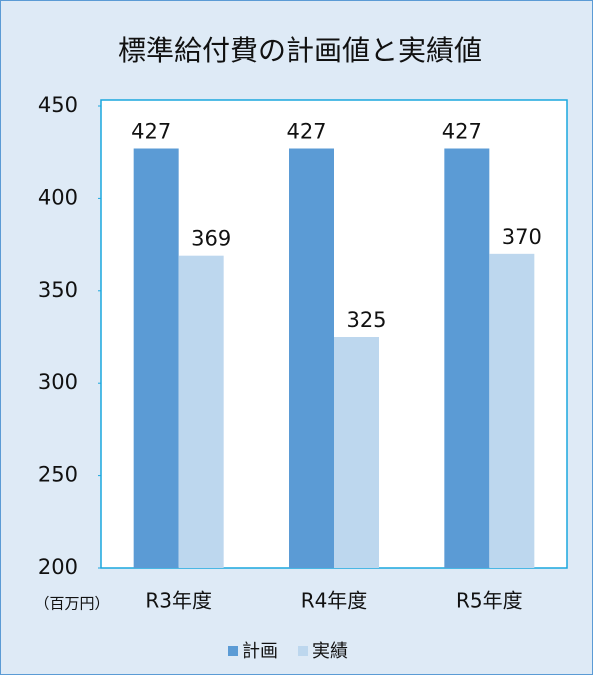 Image resolution: width=593 pixels, height=675 pixels. I want to click on y-tick-label: 400, so click(58, 197).